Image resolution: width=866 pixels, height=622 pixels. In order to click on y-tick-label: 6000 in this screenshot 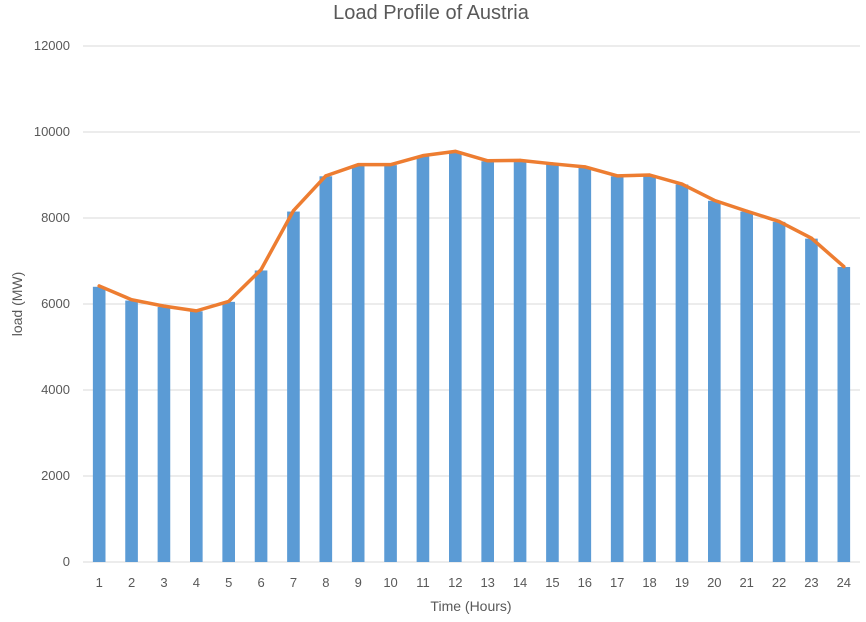, I will do `click(55, 303)`.